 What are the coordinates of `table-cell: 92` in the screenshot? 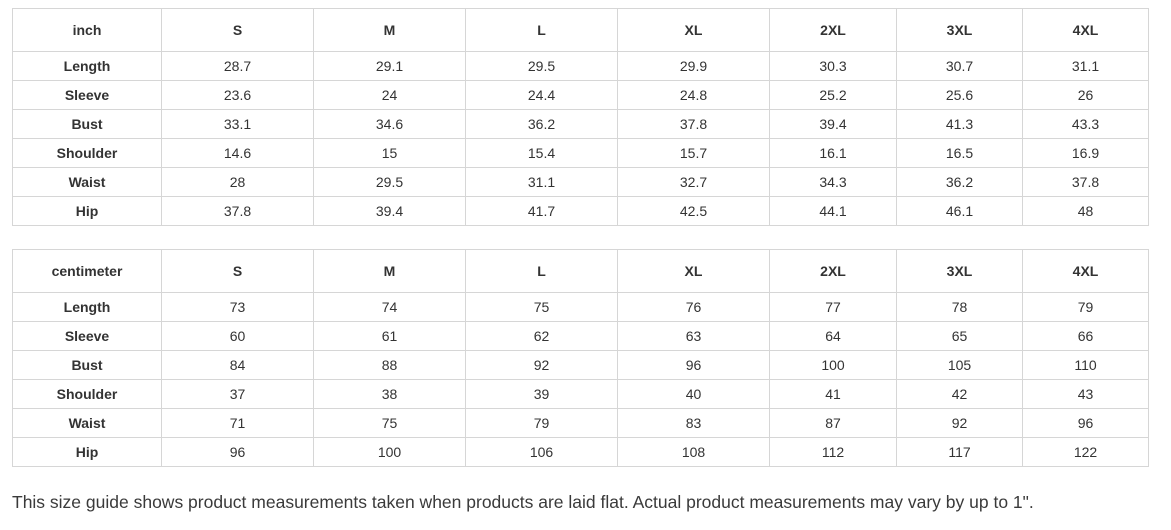 It's located at (959, 423).